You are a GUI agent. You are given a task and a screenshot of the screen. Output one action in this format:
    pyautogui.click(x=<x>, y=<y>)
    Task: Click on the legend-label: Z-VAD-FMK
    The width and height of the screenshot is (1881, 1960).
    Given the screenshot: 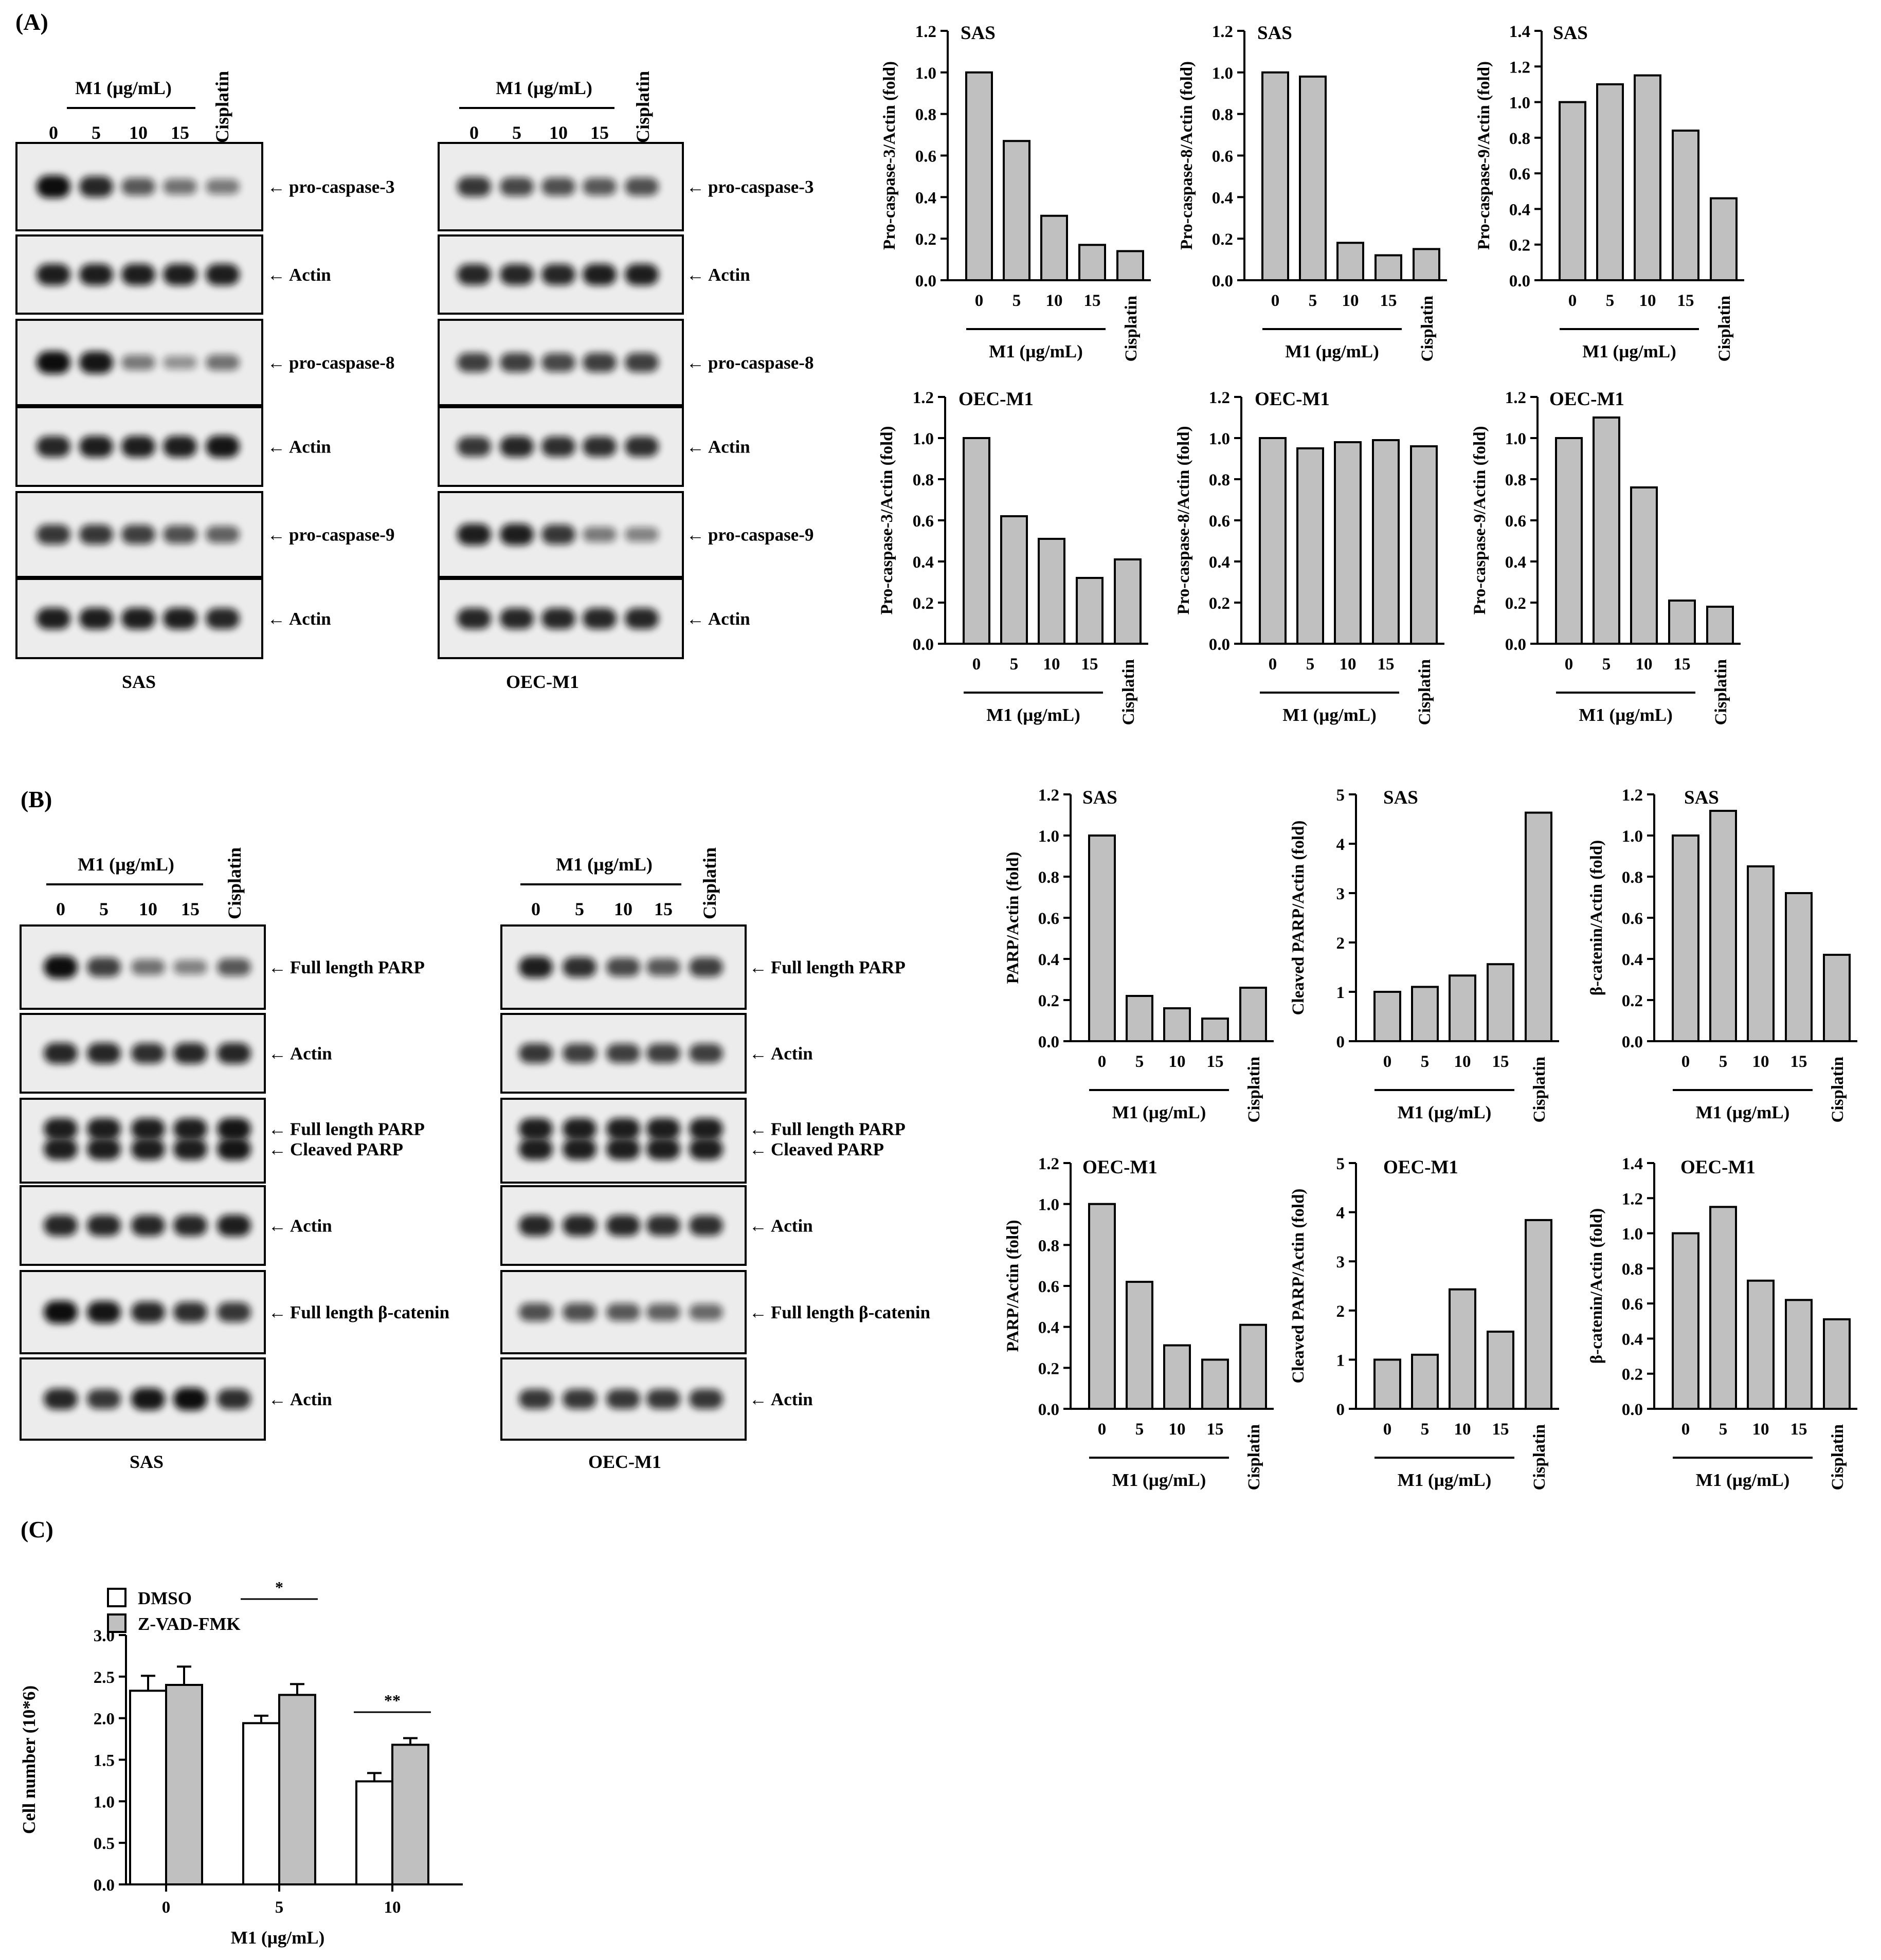 What is the action you would take?
    pyautogui.click(x=189, y=1624)
    